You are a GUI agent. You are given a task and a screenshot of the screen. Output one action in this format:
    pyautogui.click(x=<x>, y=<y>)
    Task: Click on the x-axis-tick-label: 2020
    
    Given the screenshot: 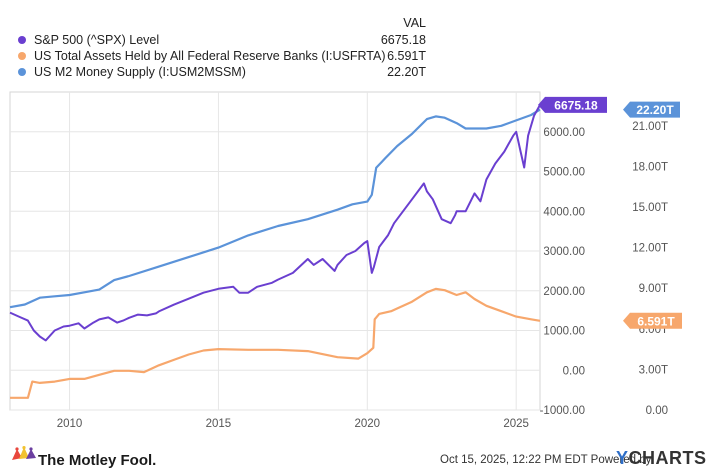 What is the action you would take?
    pyautogui.click(x=368, y=424)
    